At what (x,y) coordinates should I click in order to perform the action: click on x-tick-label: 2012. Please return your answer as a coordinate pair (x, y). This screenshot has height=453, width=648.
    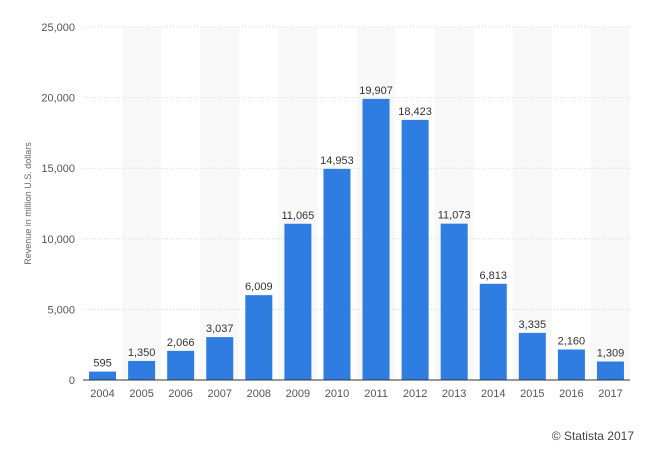
    Looking at the image, I should click on (415, 394).